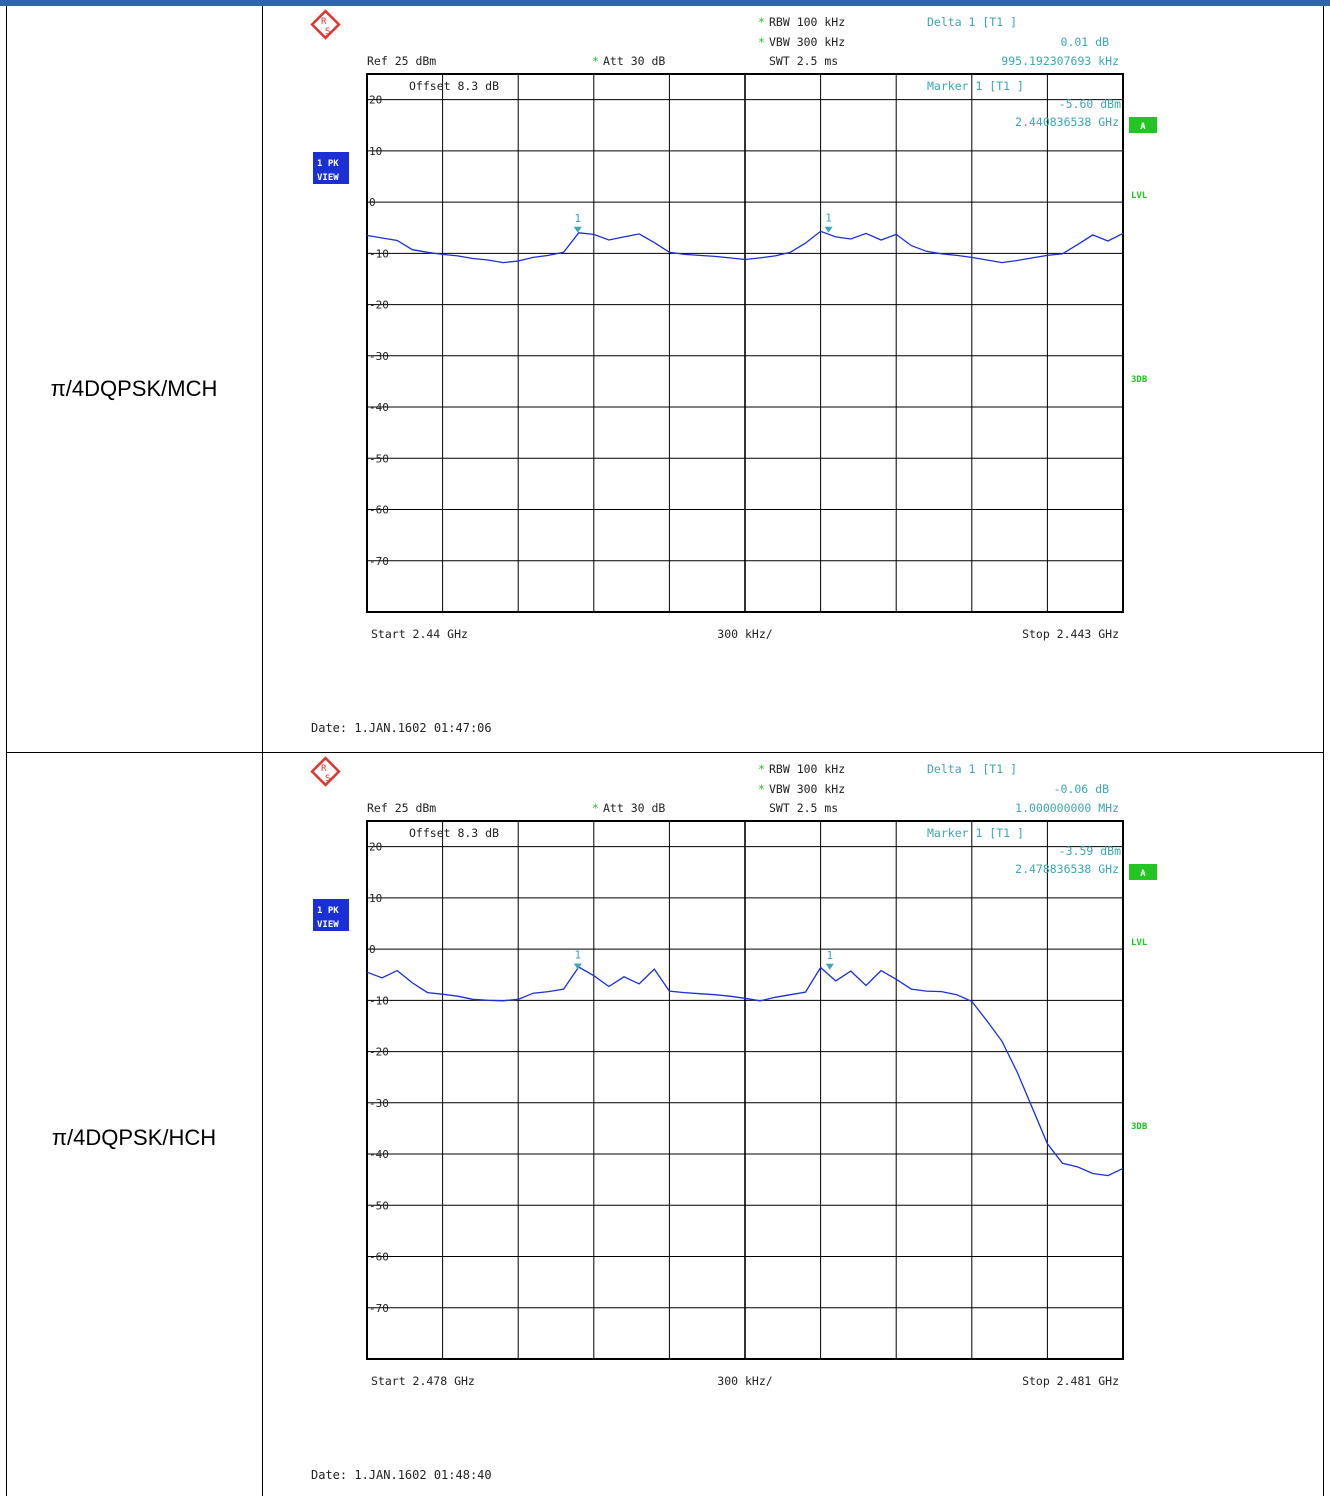 The height and width of the screenshot is (1498, 1330). What do you see at coordinates (829, 966) in the screenshot?
I see `chart1-marker-1-marker-triangle-icon` at bounding box center [829, 966].